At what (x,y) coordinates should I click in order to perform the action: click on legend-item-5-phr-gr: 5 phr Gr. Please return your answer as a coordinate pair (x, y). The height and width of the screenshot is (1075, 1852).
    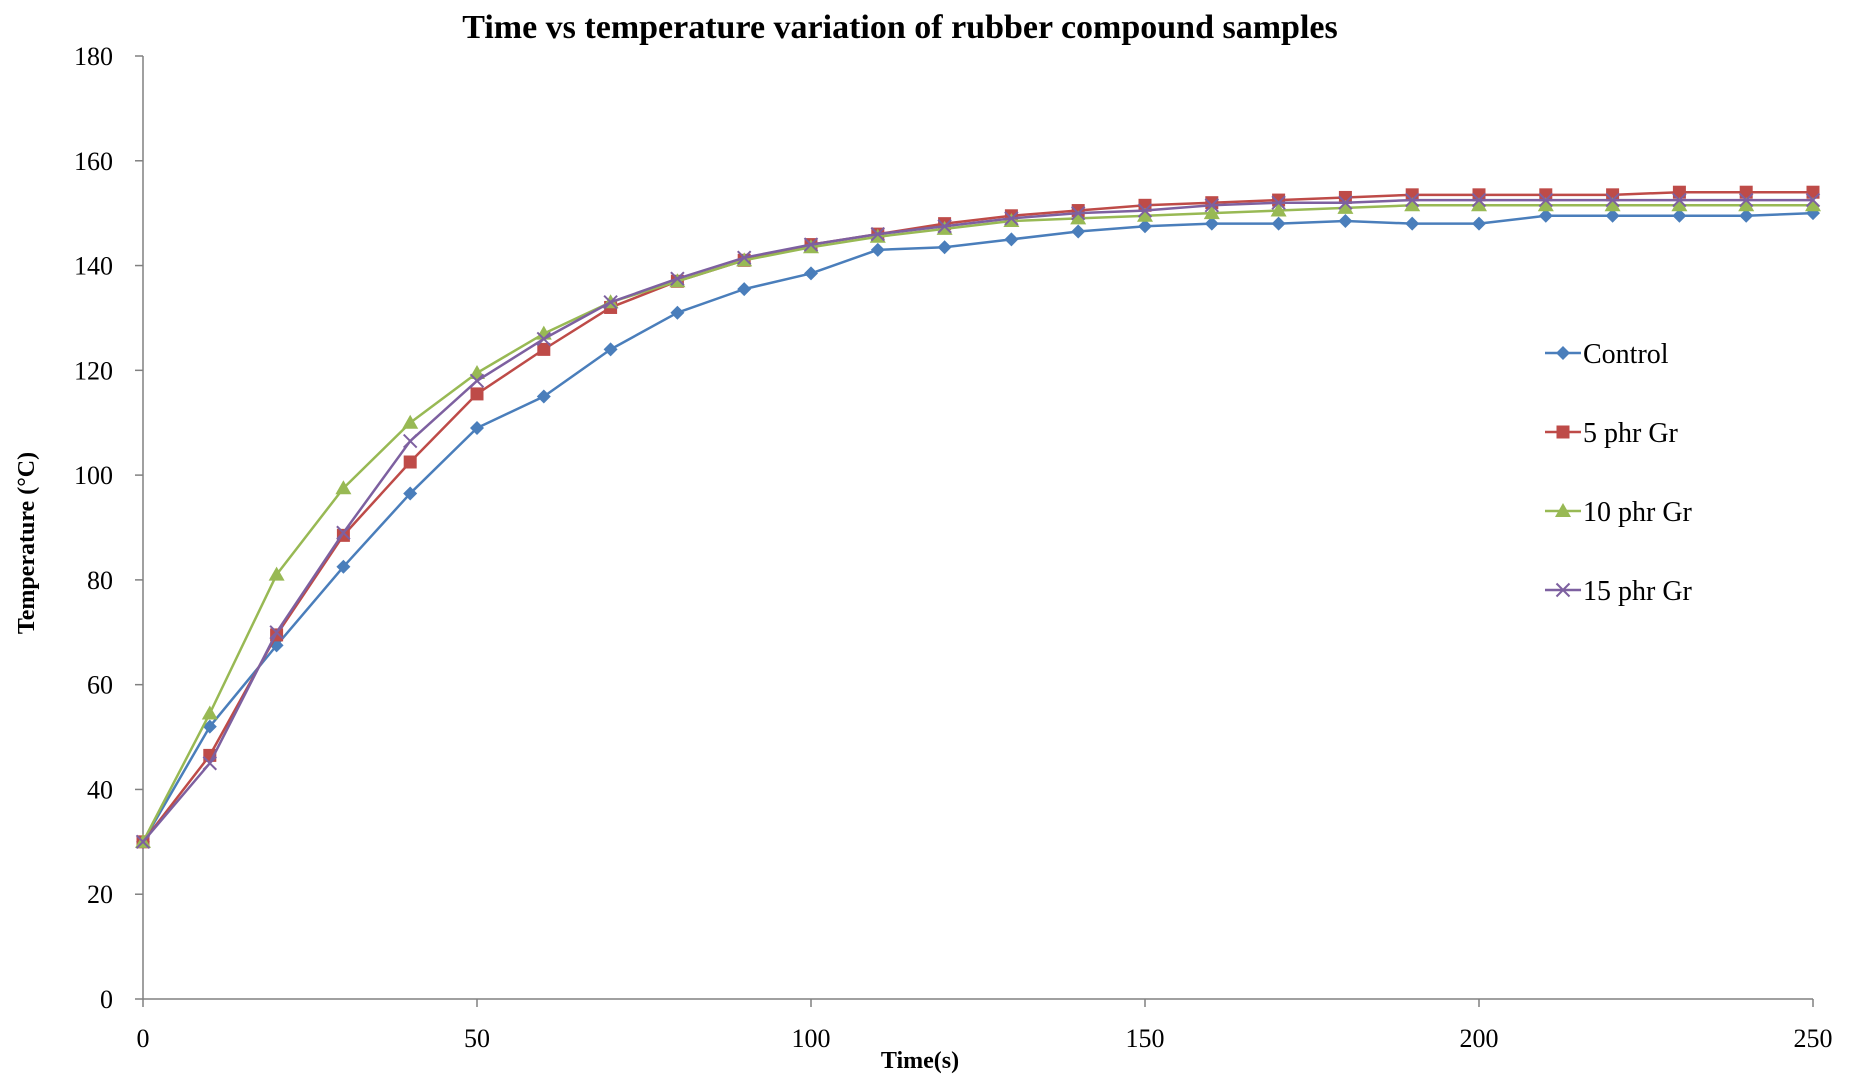
    Looking at the image, I should click on (1612, 433).